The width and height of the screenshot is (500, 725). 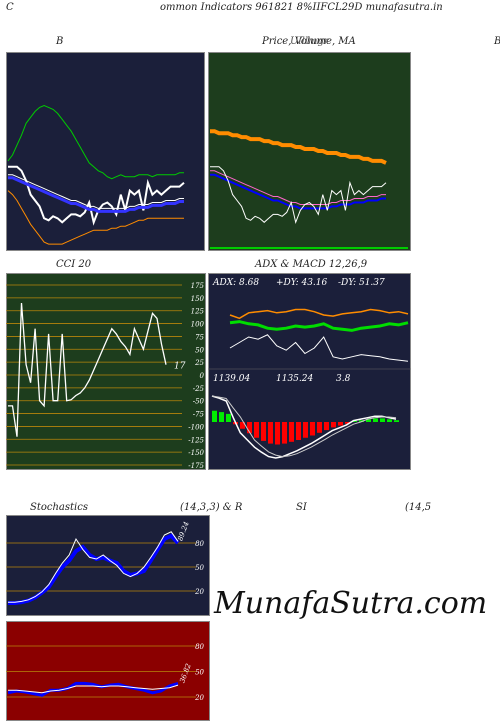 I want to click on cci-tick-label: 75, so click(x=199, y=337).